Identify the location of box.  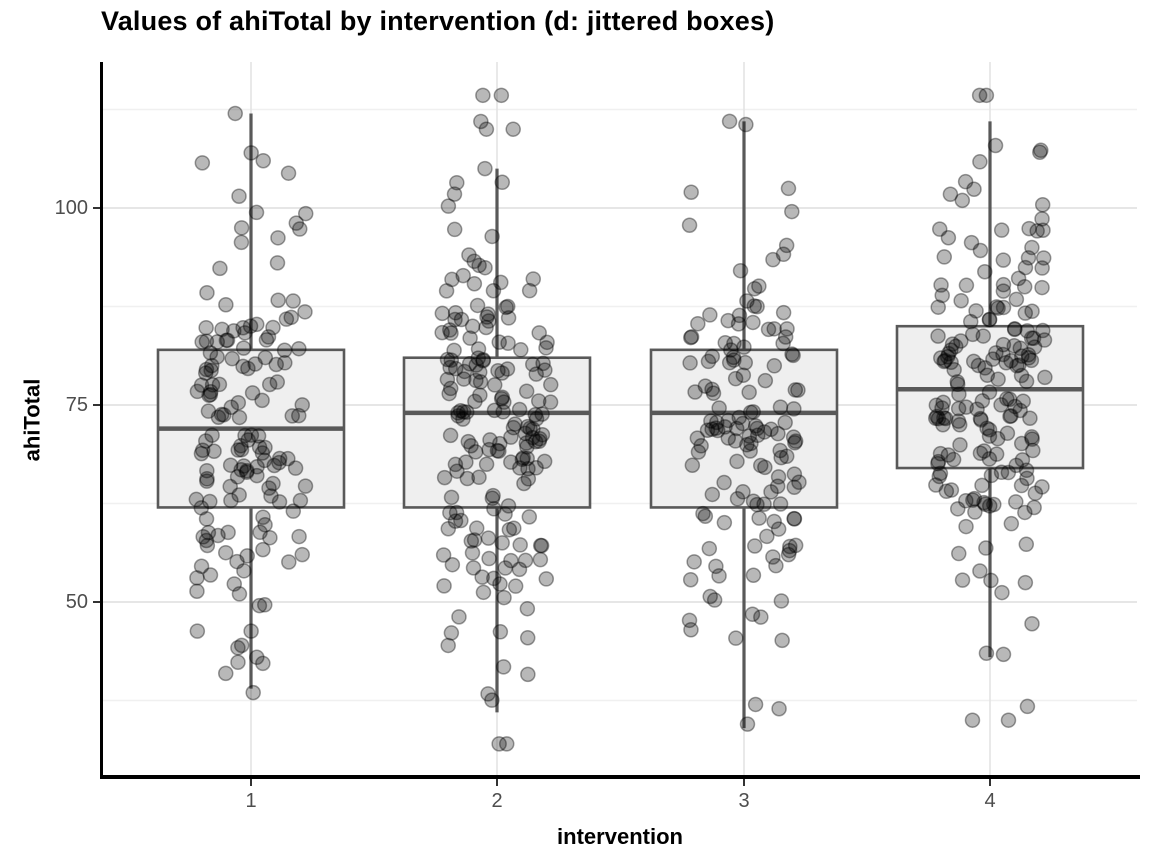
(990, 397).